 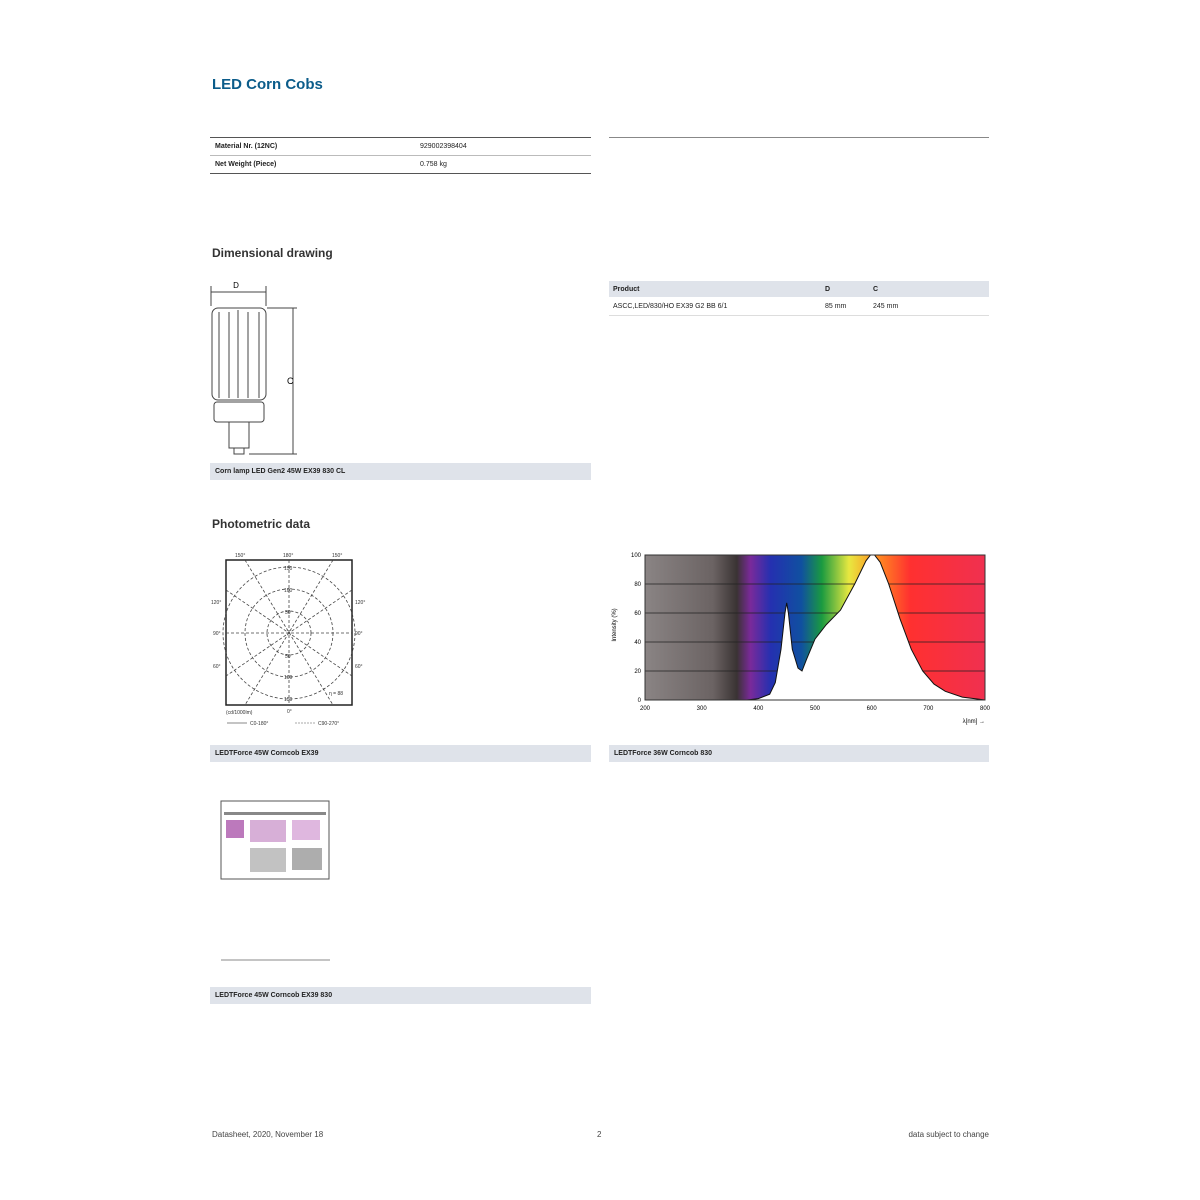 I want to click on table-header: Product D C, so click(x=799, y=289).